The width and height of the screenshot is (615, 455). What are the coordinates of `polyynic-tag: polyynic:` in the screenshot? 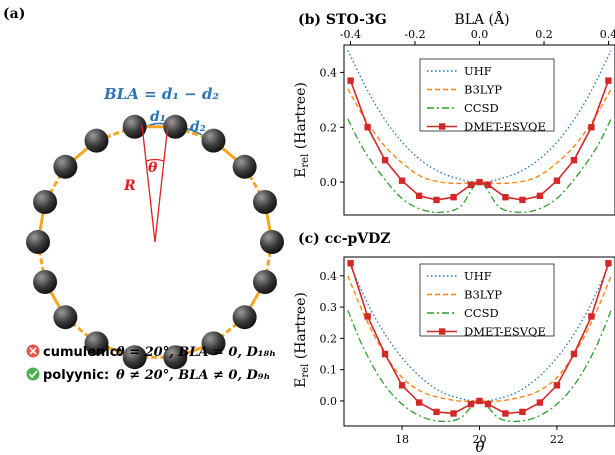 It's located at (76, 375).